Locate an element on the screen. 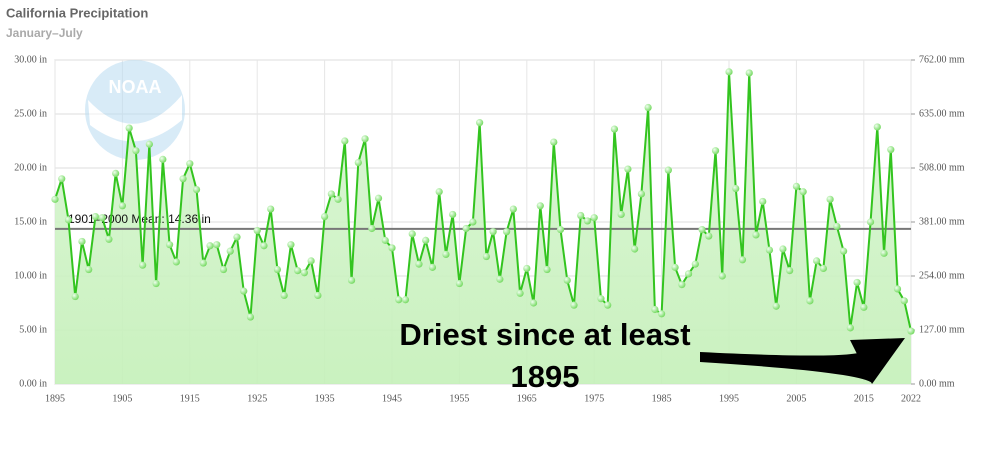 This screenshot has height=450, width=984. y-tick-label: 5.00 in is located at coordinates (33, 329).